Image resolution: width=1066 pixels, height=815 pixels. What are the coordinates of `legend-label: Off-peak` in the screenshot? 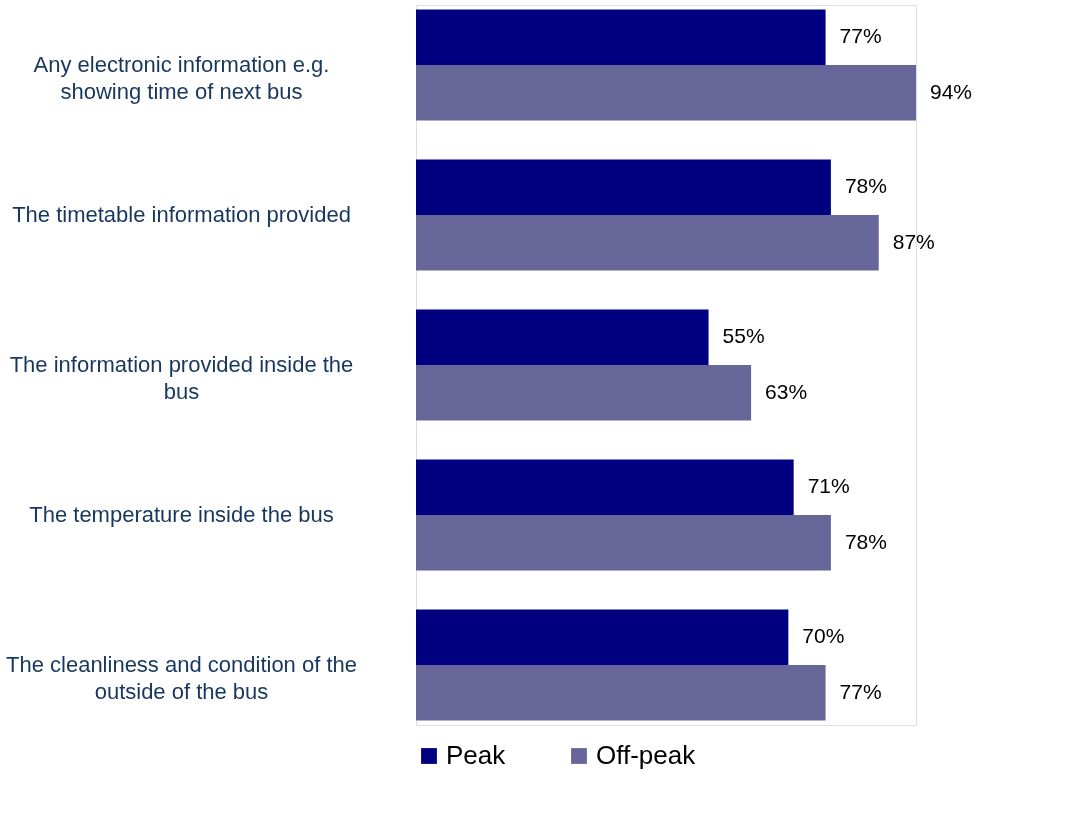 It's located at (646, 755).